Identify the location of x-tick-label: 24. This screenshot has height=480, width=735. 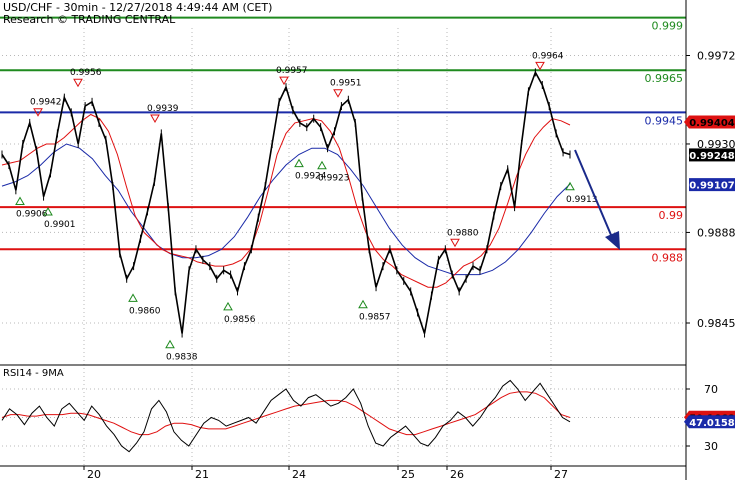
(299, 474).